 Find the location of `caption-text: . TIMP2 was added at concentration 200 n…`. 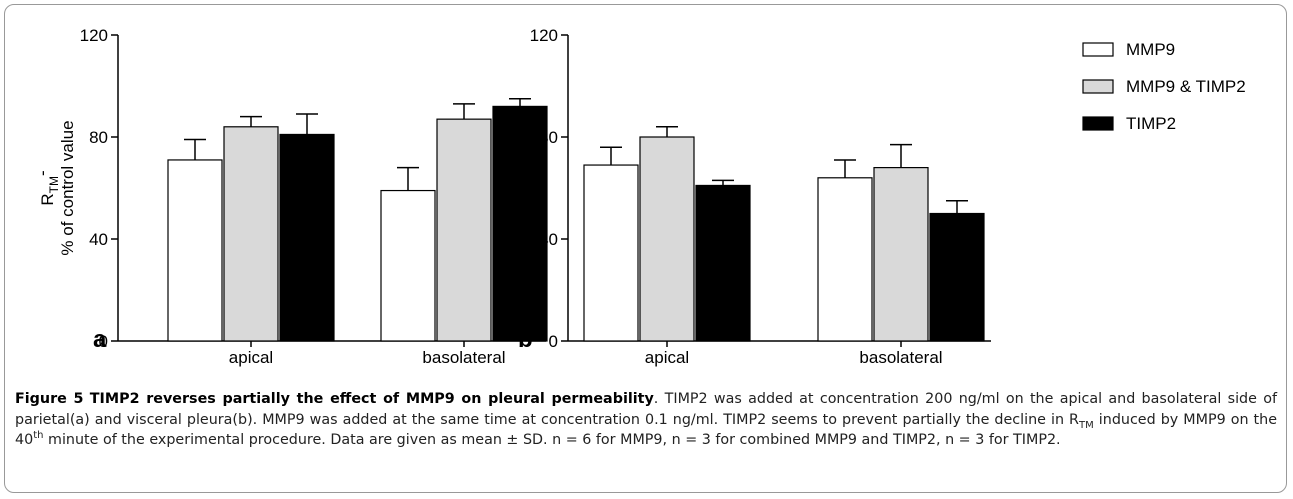

caption-text: . TIMP2 was added at concentration 200 n… is located at coordinates (646, 409).